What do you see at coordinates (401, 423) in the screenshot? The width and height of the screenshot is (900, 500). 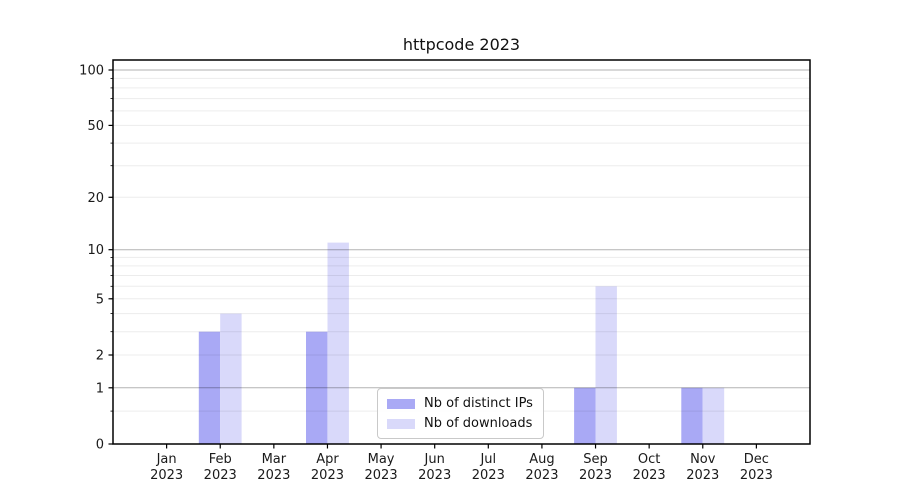 I see `legend-swatch-downloads` at bounding box center [401, 423].